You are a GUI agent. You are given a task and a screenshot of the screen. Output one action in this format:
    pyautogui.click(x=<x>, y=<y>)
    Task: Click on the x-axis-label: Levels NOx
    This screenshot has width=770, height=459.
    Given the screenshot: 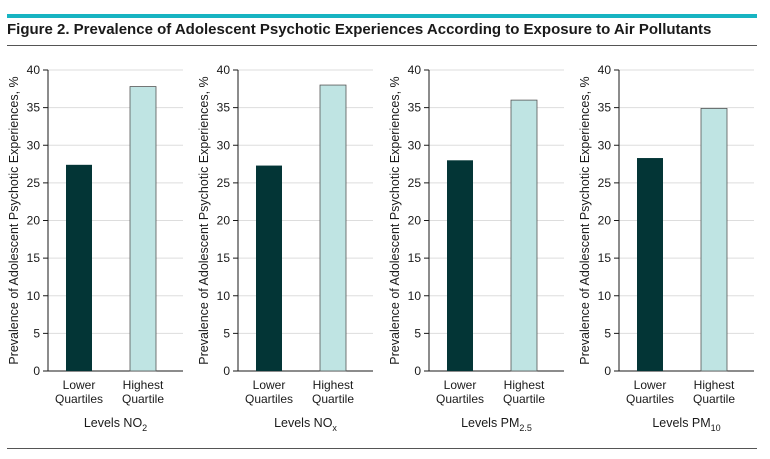 What is the action you would take?
    pyautogui.click(x=305, y=424)
    